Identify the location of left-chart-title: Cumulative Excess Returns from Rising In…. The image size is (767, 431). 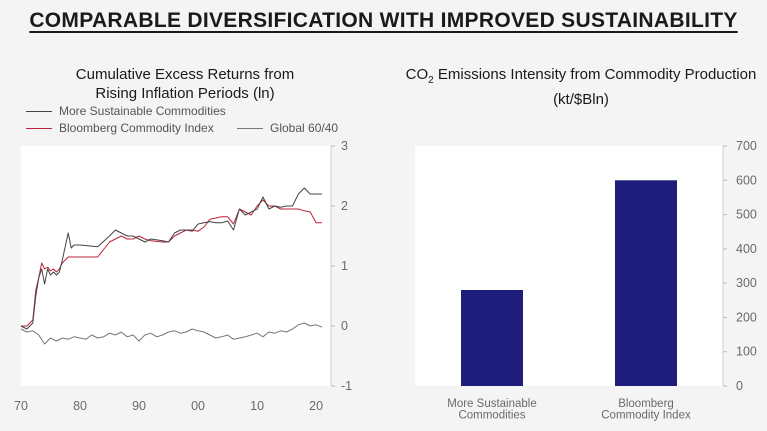
(185, 84).